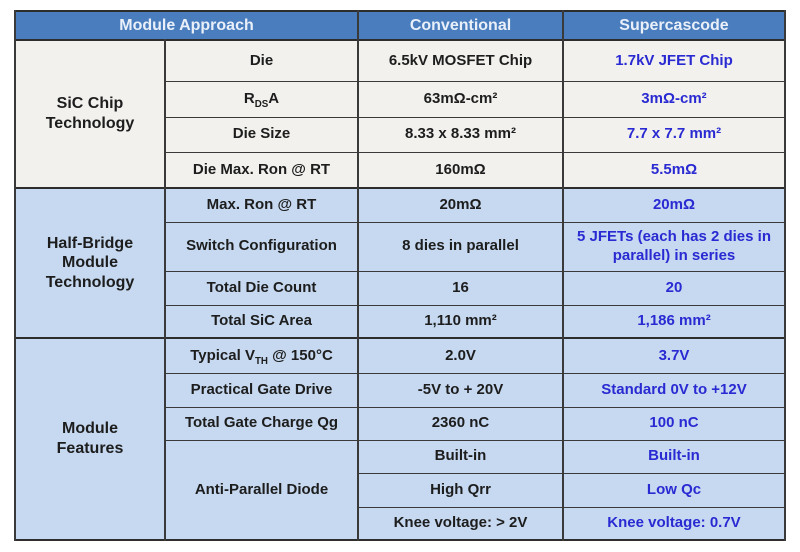  Describe the element at coordinates (261, 490) in the screenshot. I see `row-label-anti-parallel-diode: Anti-Parallel Diode` at that location.